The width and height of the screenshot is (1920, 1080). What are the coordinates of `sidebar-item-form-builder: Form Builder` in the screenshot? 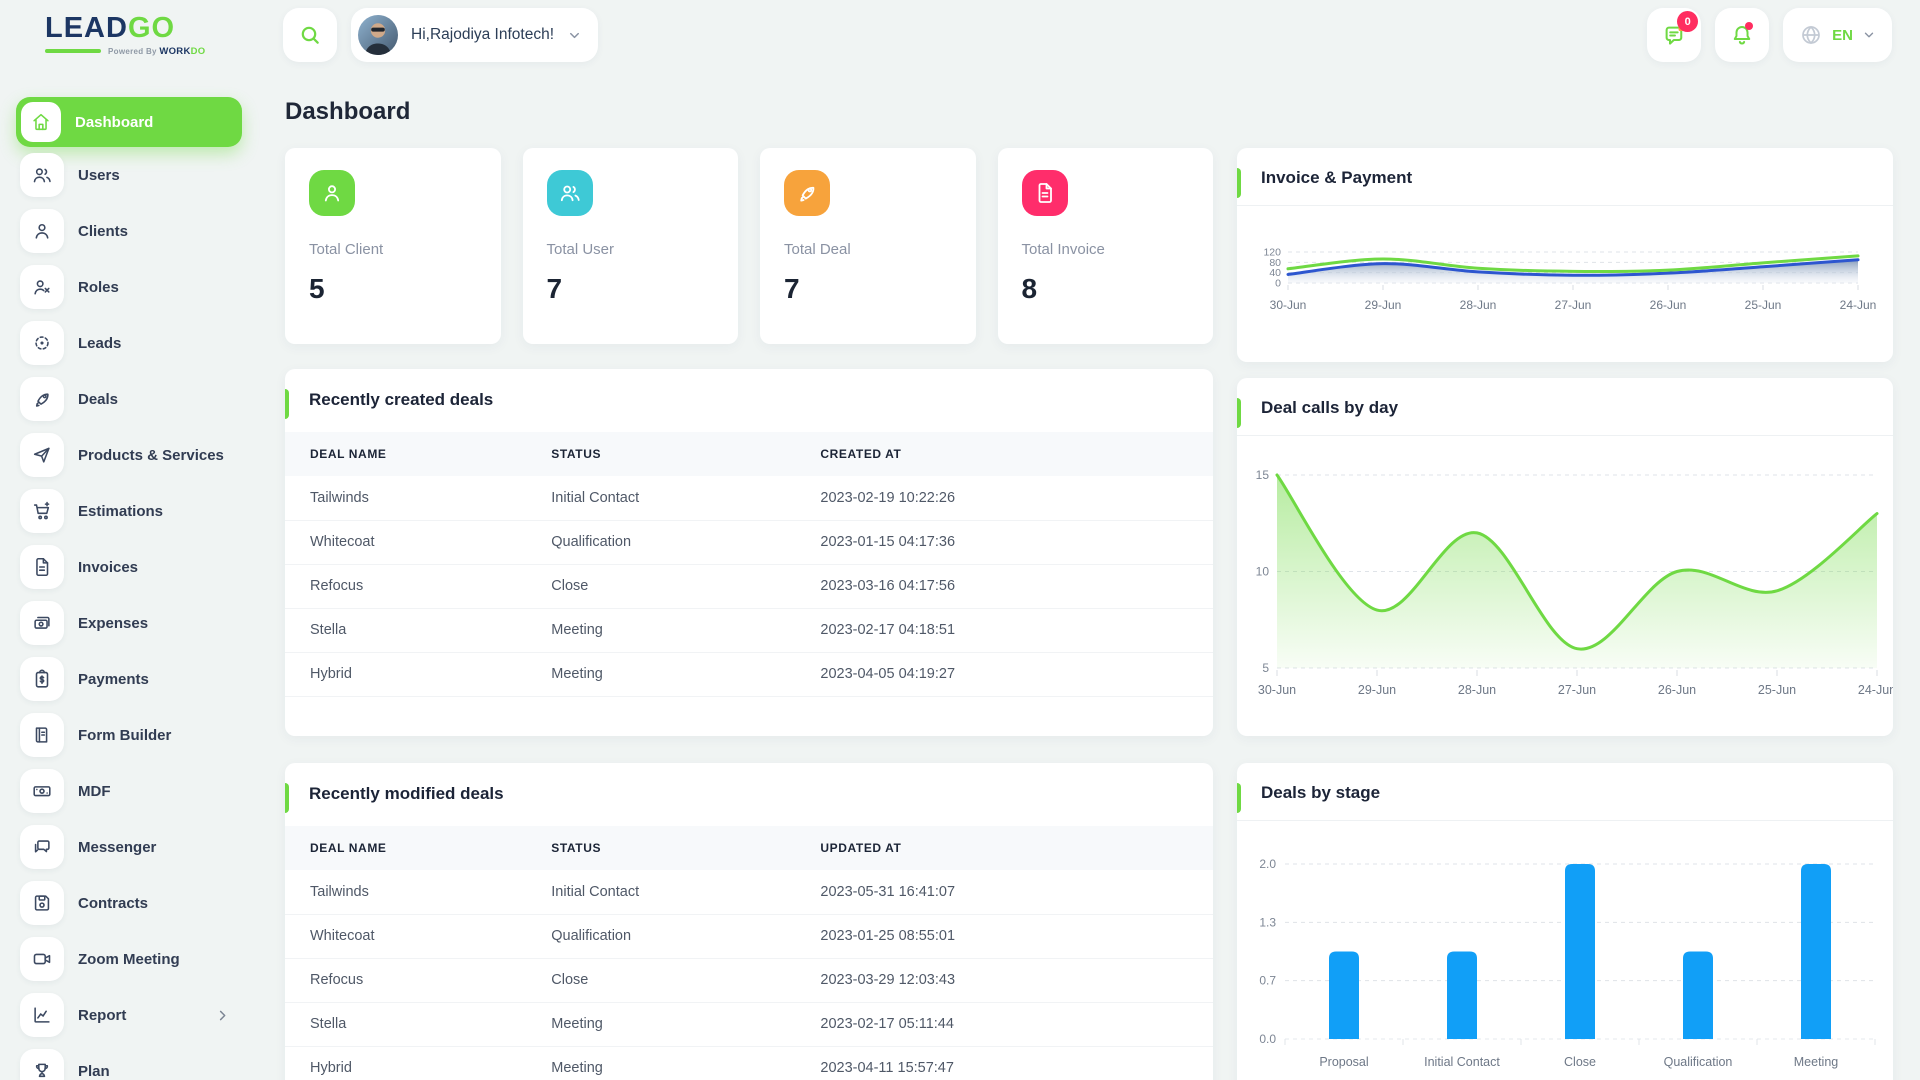 It's located at (129, 735).